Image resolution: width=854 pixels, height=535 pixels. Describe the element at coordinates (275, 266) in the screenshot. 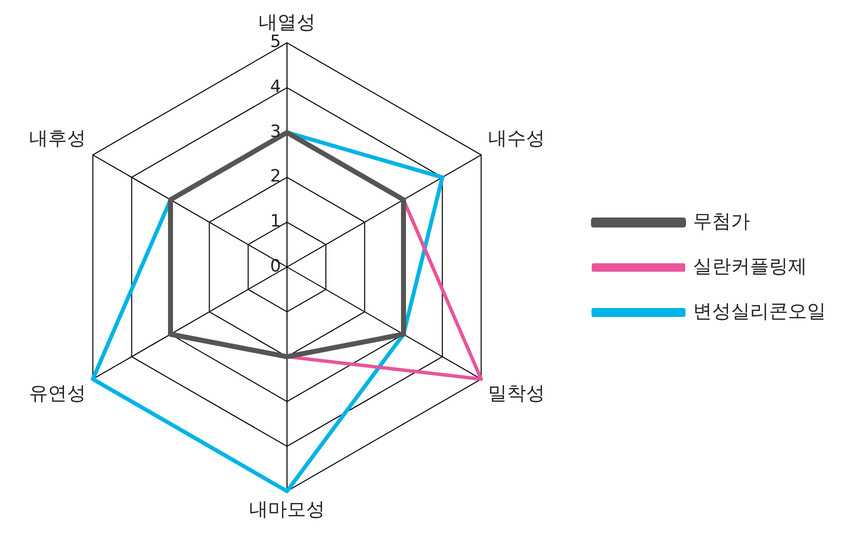

I see `y-tick-label: 0` at that location.